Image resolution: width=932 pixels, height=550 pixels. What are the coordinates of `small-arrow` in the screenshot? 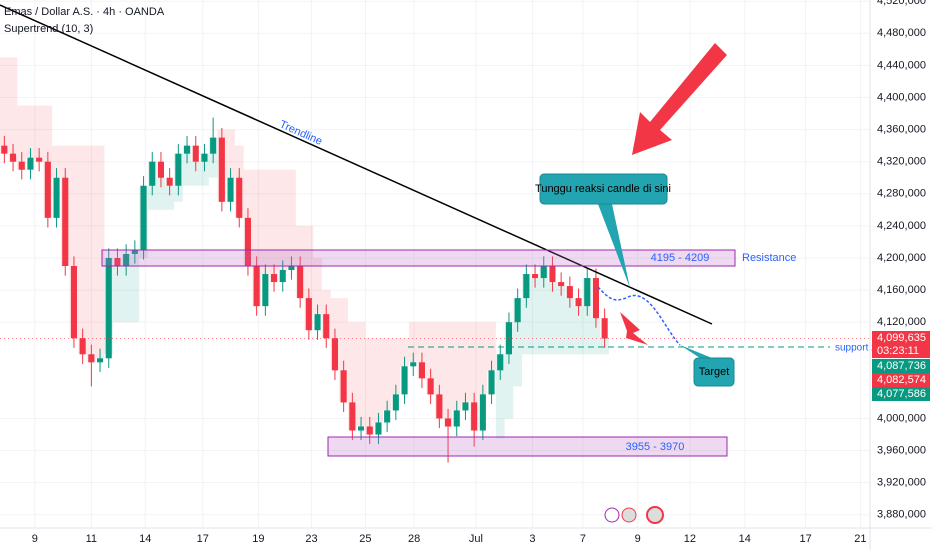 It's located at (634, 328).